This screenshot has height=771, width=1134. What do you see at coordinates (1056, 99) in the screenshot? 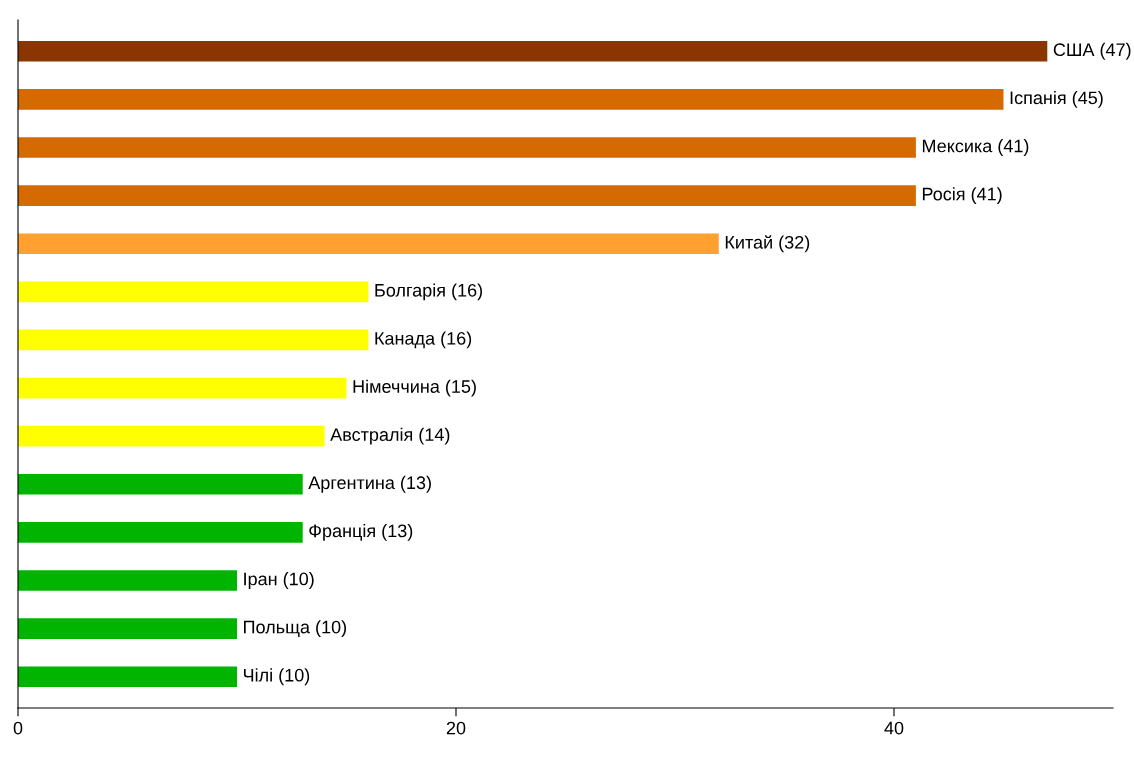
I see `data-label: Іспанія (45)` at bounding box center [1056, 99].